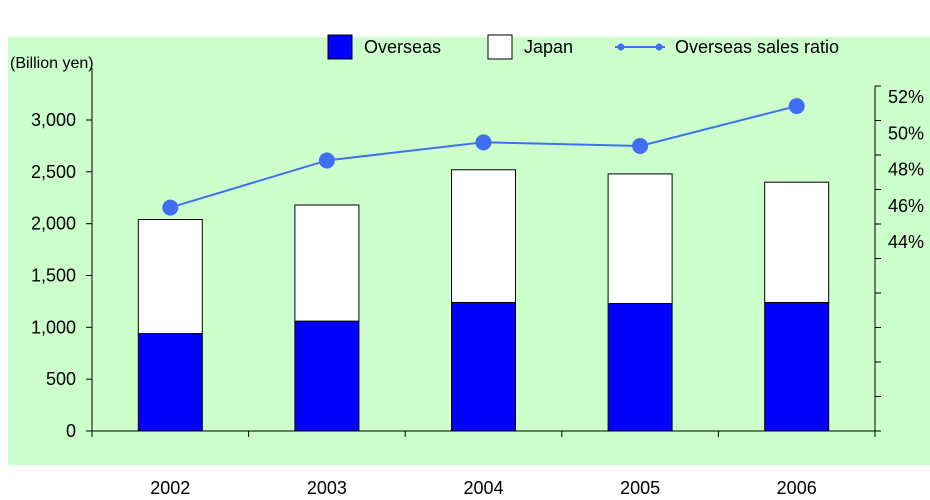 Image resolution: width=930 pixels, height=500 pixels. What do you see at coordinates (640, 367) in the screenshot?
I see `bar-overseas-2005` at bounding box center [640, 367].